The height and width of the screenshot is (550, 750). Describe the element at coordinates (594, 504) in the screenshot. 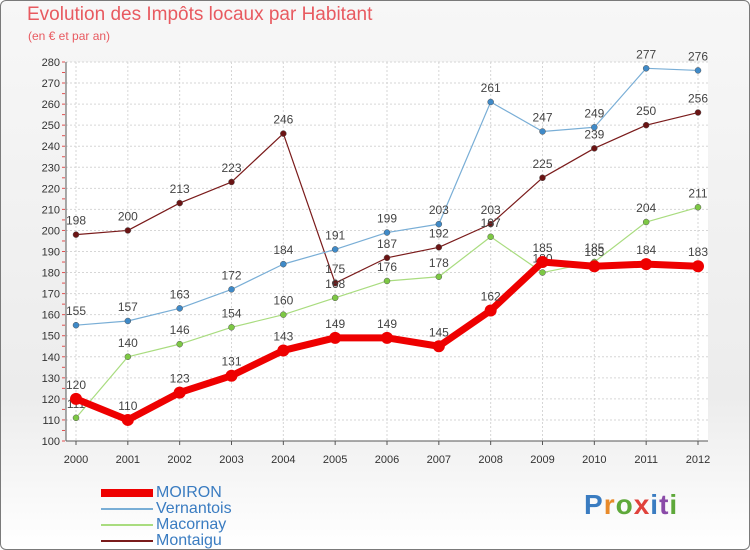

I see `logo-letter: P` at that location.